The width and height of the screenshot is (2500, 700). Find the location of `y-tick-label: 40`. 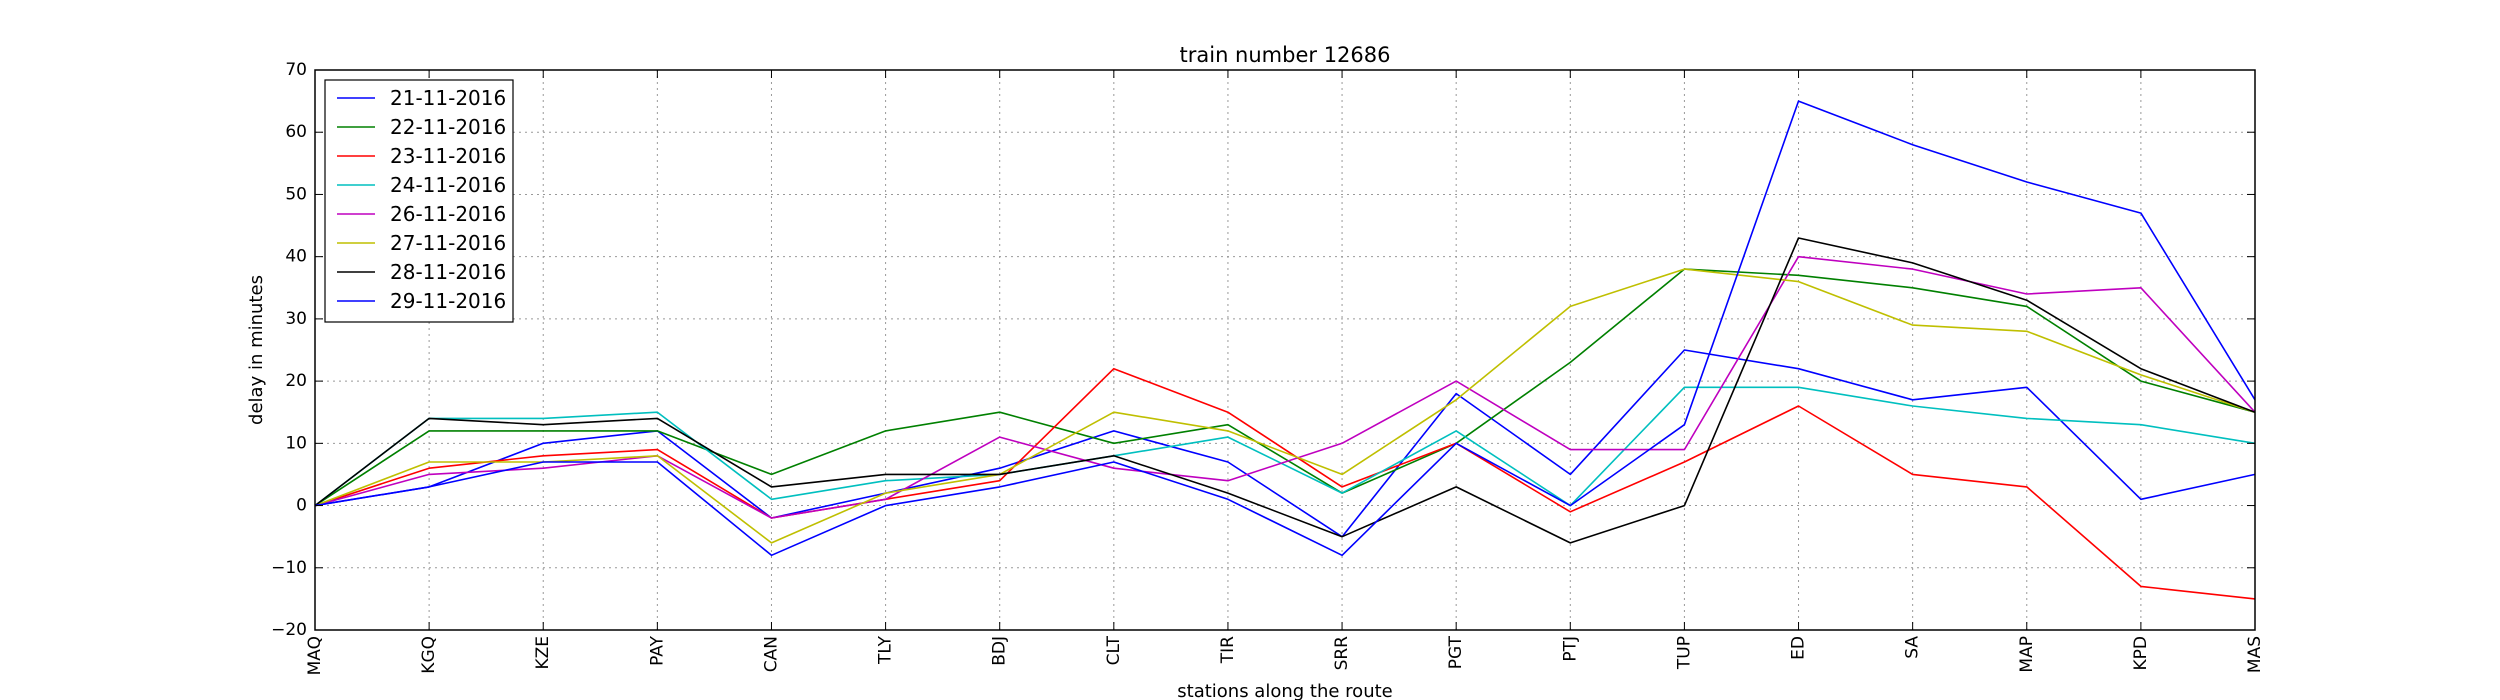

y-tick-label: 40 is located at coordinates (296, 257).